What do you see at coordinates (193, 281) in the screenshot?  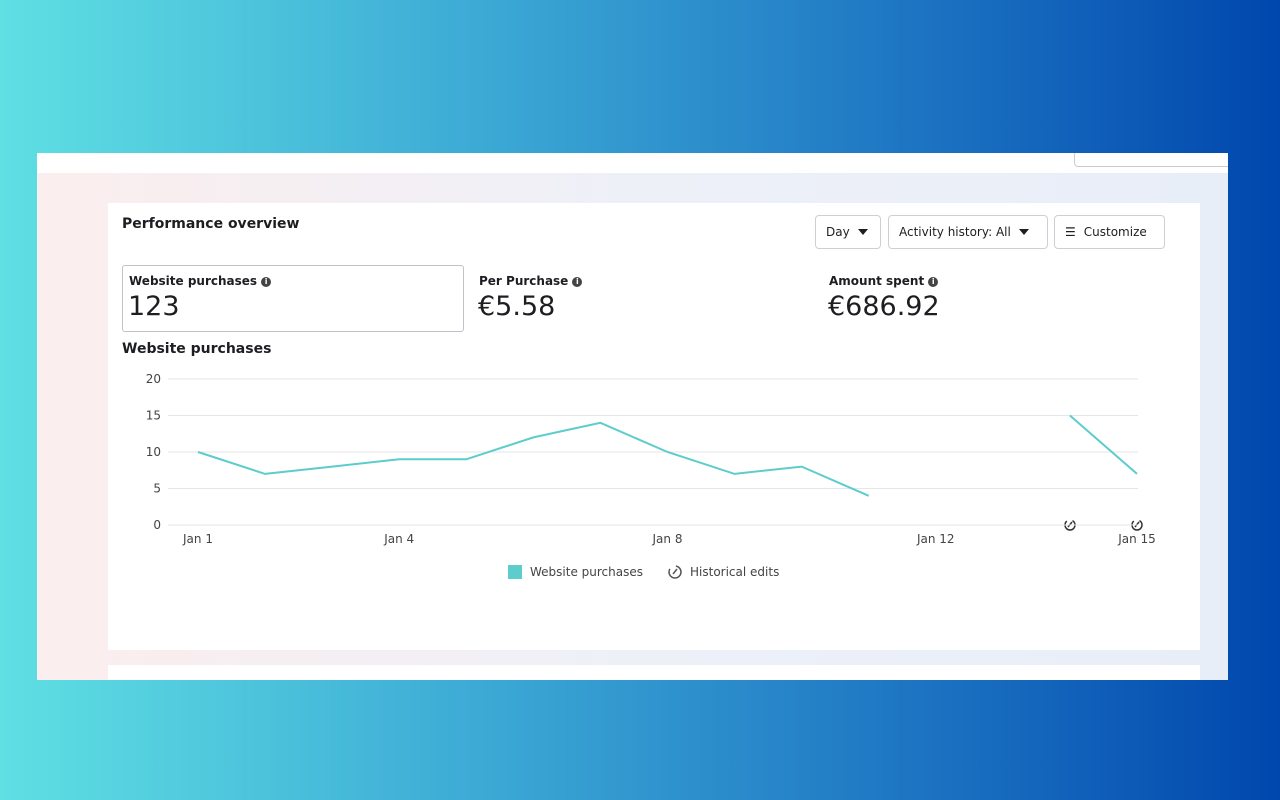 I see `label-text: Website purchases` at bounding box center [193, 281].